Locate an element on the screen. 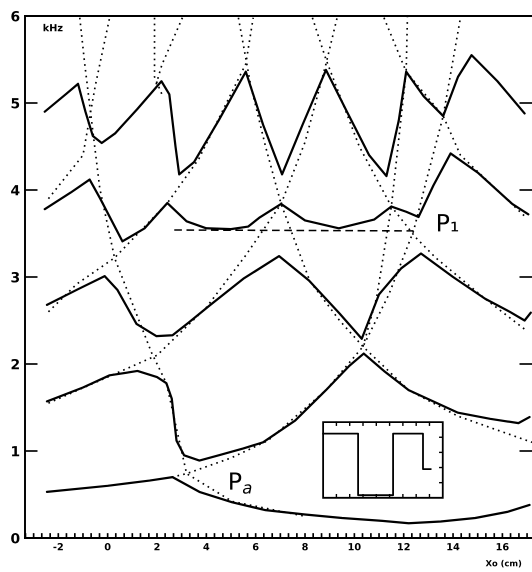 The width and height of the screenshot is (532, 572). y-tick-label: 2 is located at coordinates (15, 364).